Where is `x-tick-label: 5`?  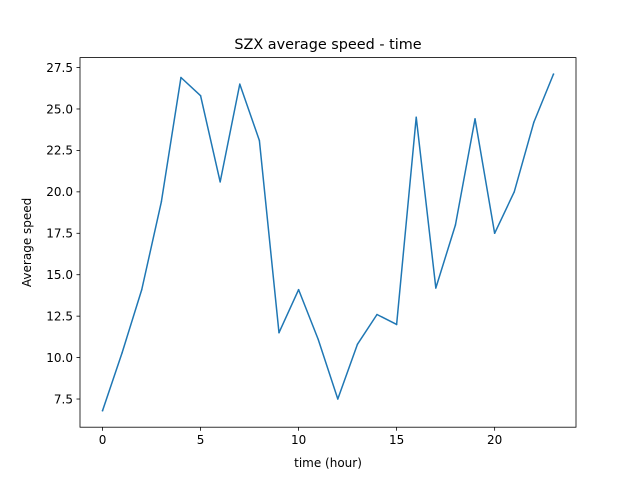 x-tick-label: 5 is located at coordinates (201, 440).